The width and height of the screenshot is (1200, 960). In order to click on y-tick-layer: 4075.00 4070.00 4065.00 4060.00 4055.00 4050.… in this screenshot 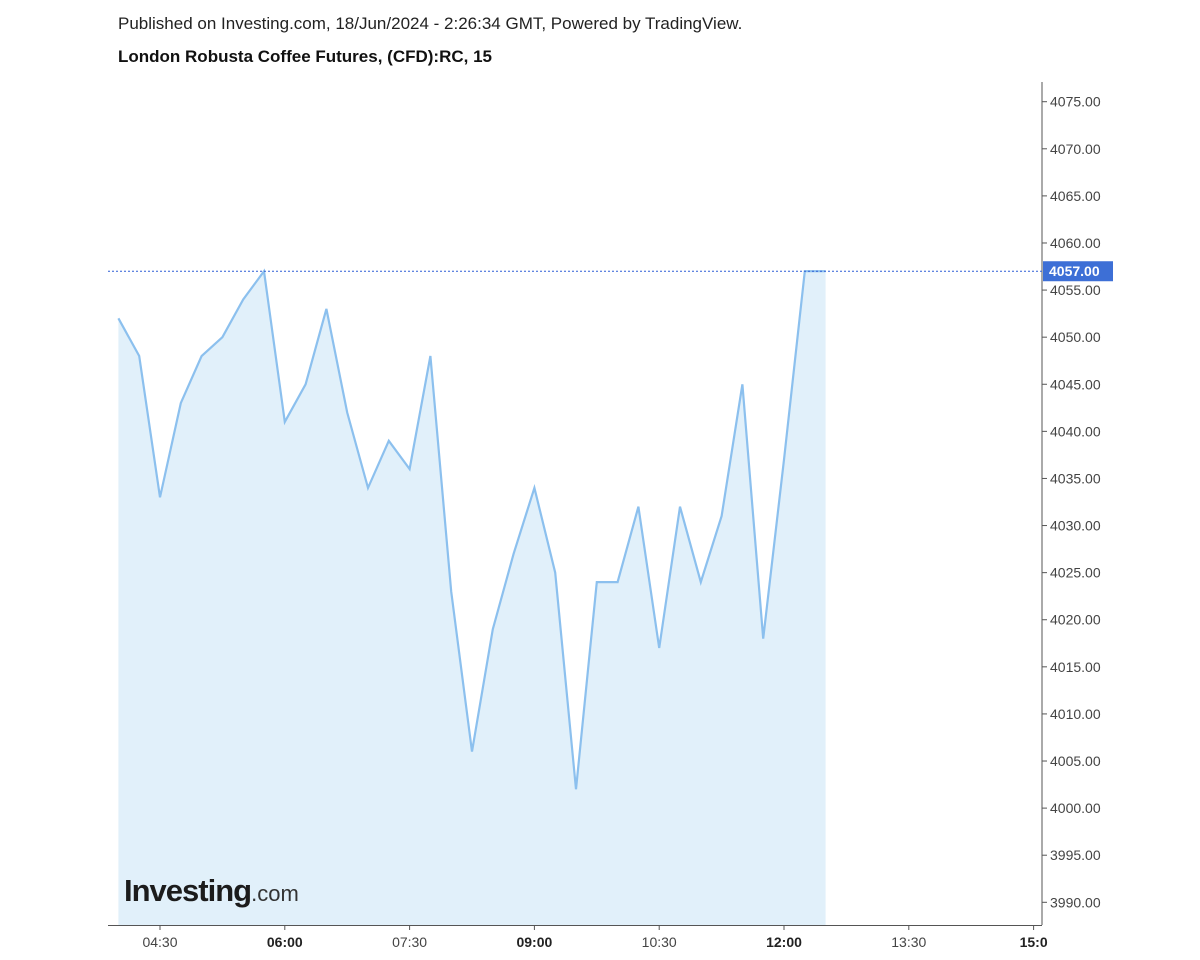, I will do `click(1071, 502)`.